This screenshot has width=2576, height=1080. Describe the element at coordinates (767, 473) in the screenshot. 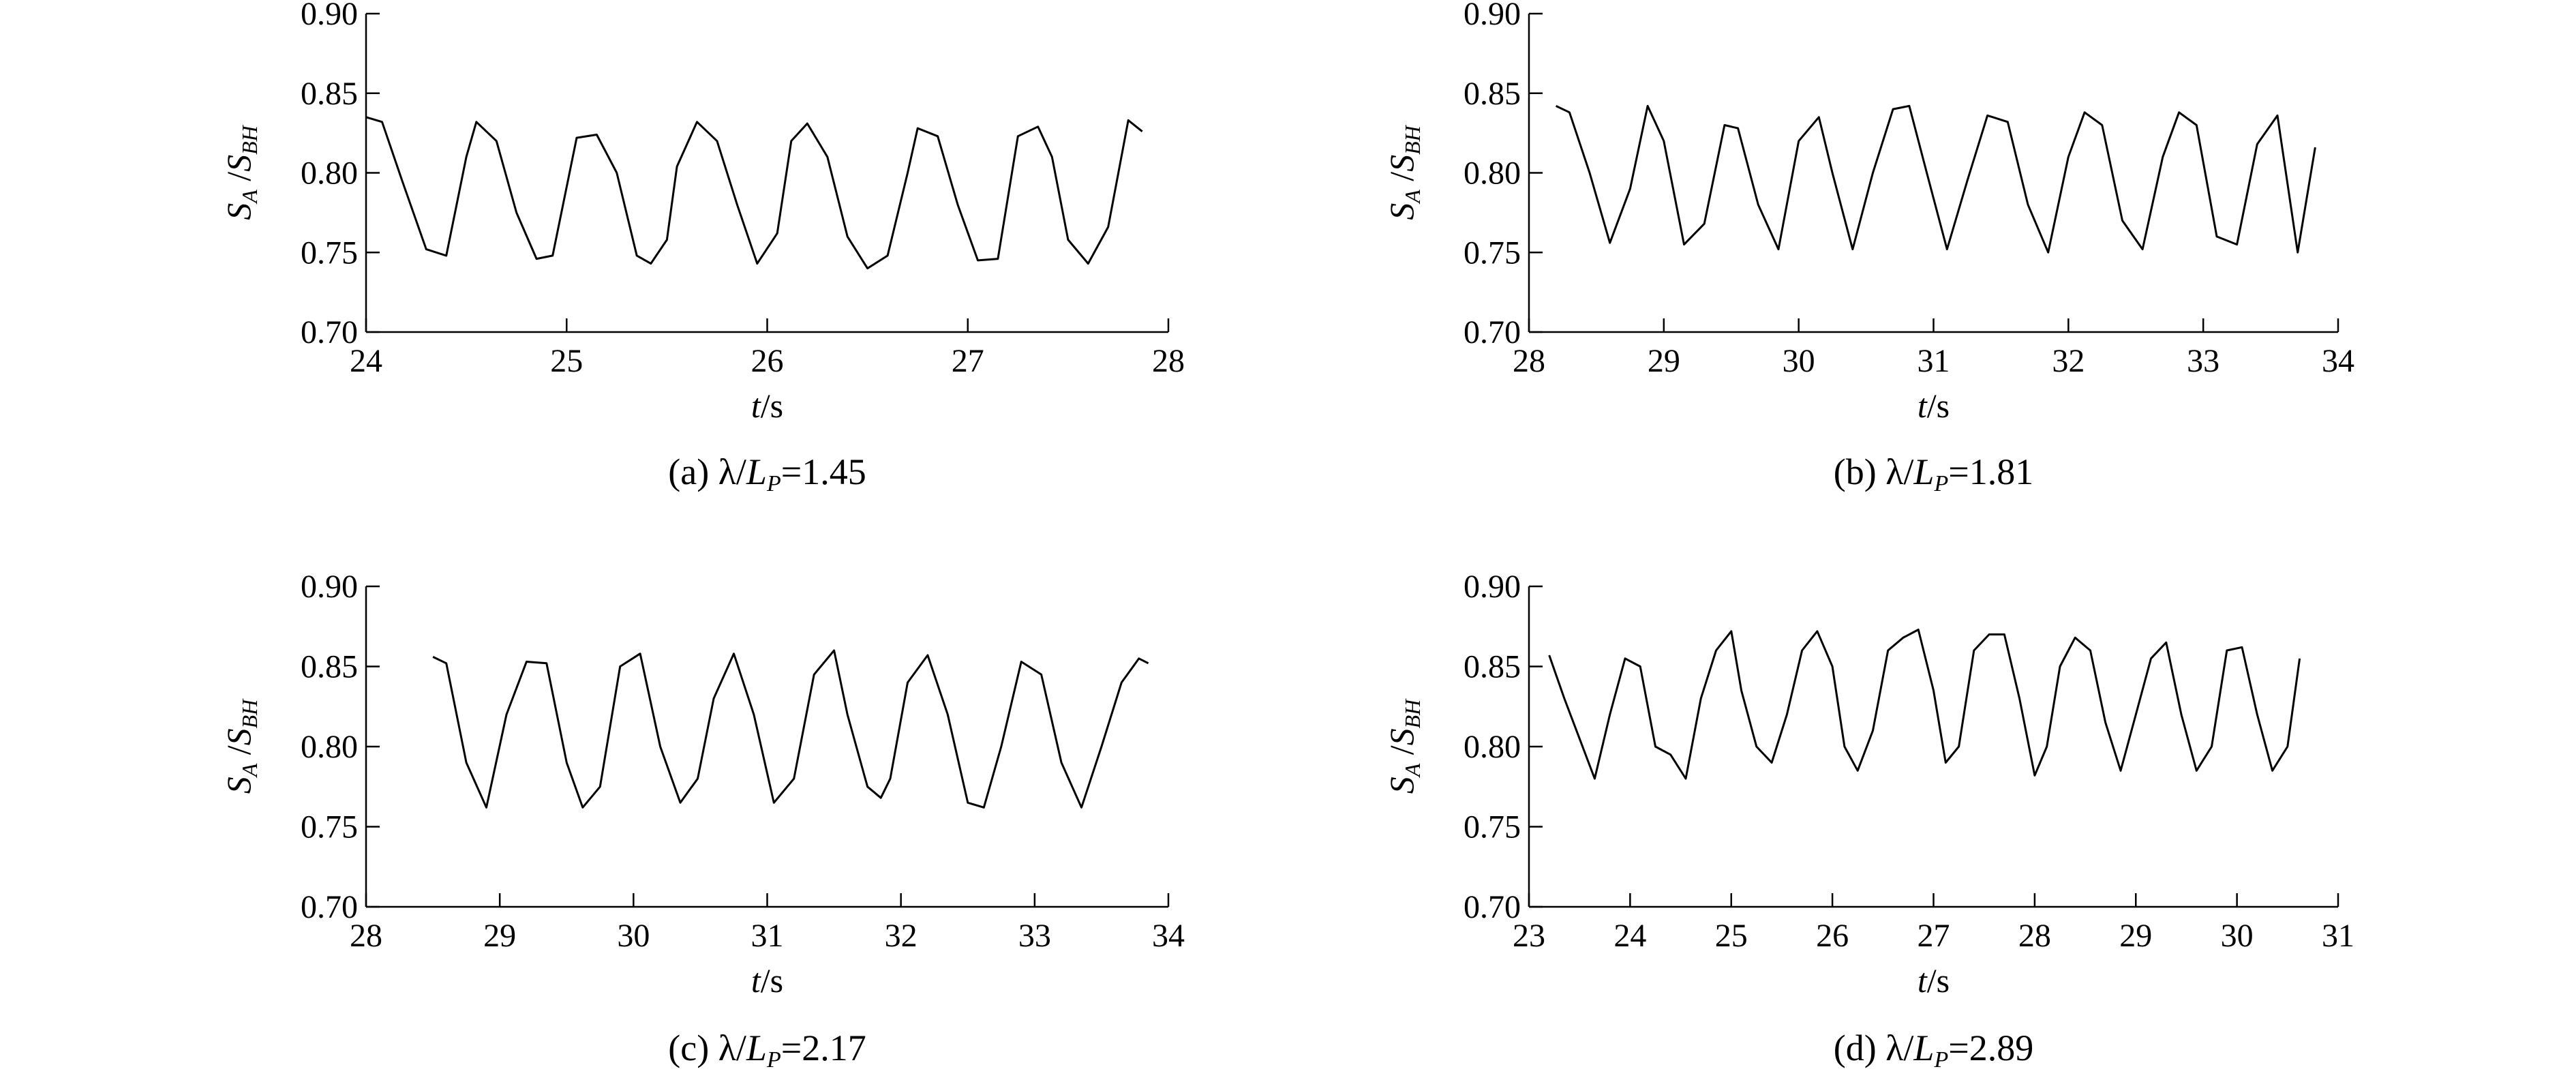

I see `panel-caption: (a) λ/LP=1.45` at that location.